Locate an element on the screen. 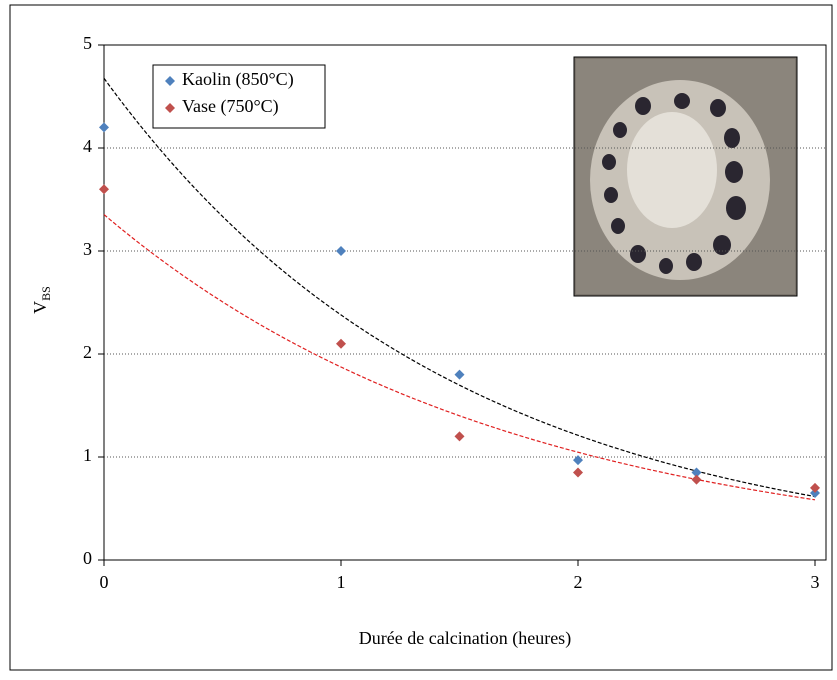 This screenshot has height=680, width=837. y-axis-label-sub: BS is located at coordinates (46, 293).